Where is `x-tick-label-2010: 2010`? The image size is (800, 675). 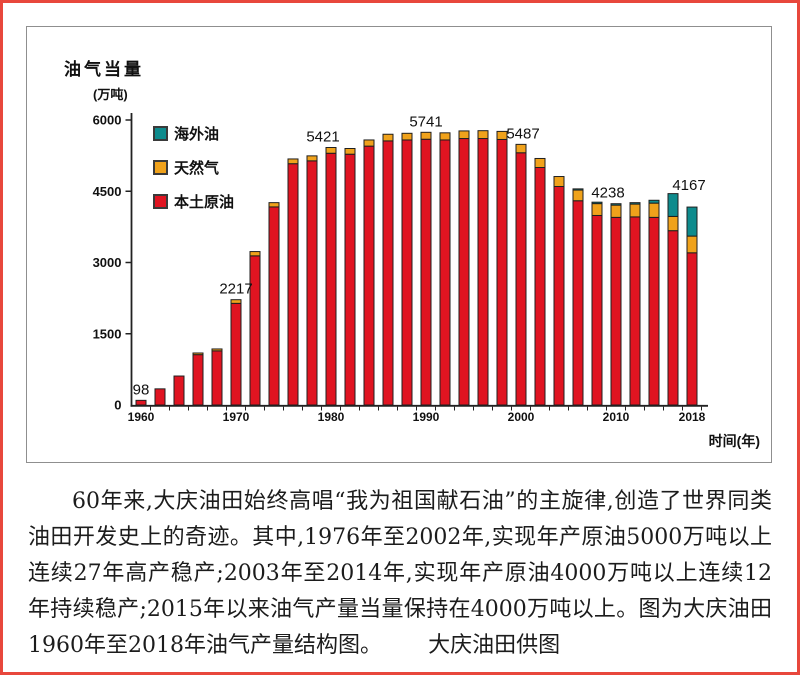
x-tick-label-2010: 2010 is located at coordinates (616, 417).